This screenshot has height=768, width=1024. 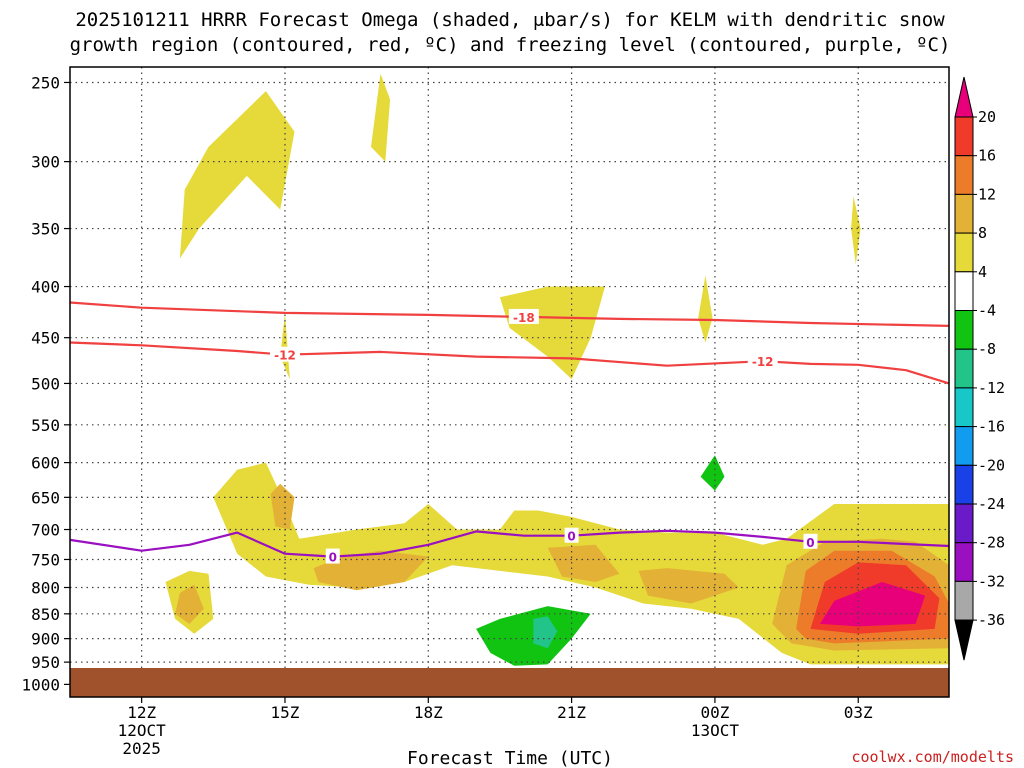 What do you see at coordinates (858, 712) in the screenshot?
I see `x-tick-label-03Z: 03Z` at bounding box center [858, 712].